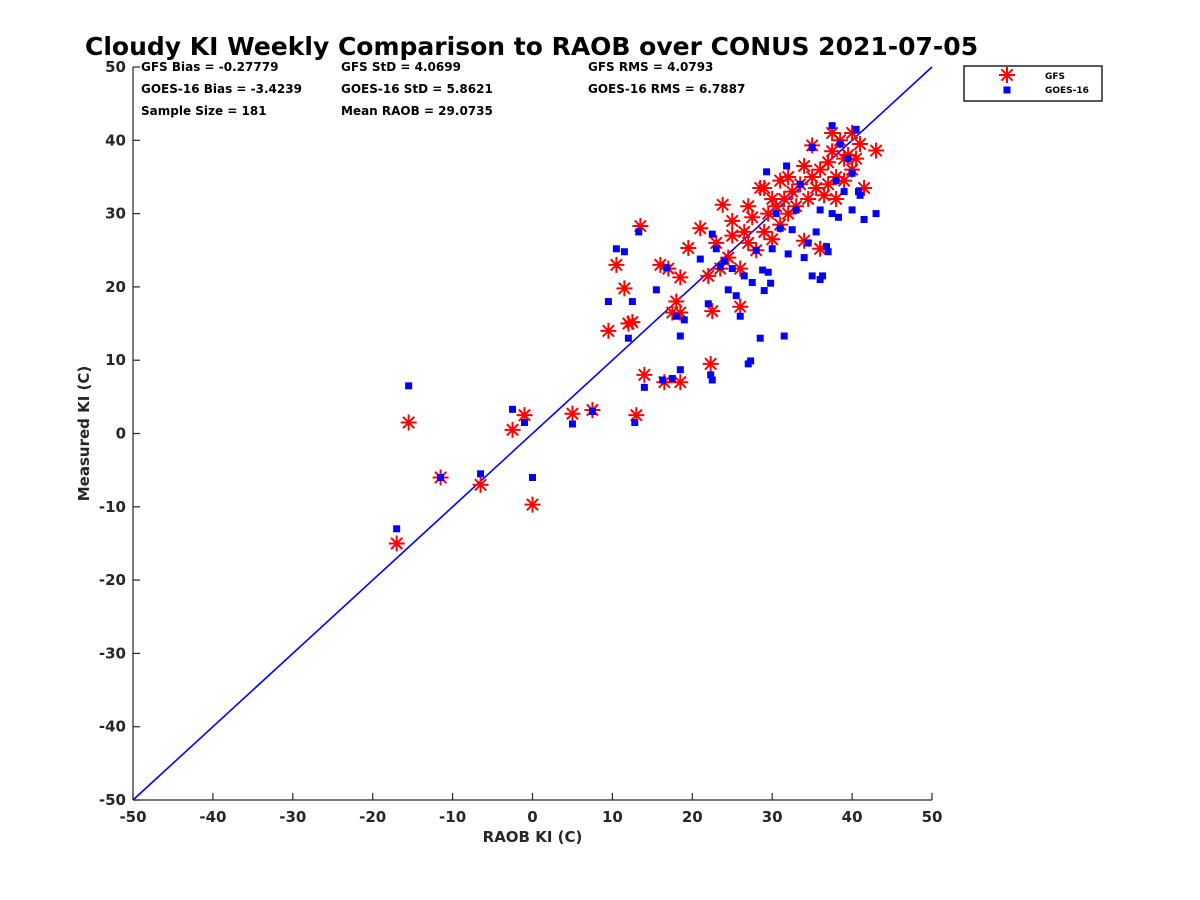  I want to click on x-tick-label: 30, so click(772, 817).